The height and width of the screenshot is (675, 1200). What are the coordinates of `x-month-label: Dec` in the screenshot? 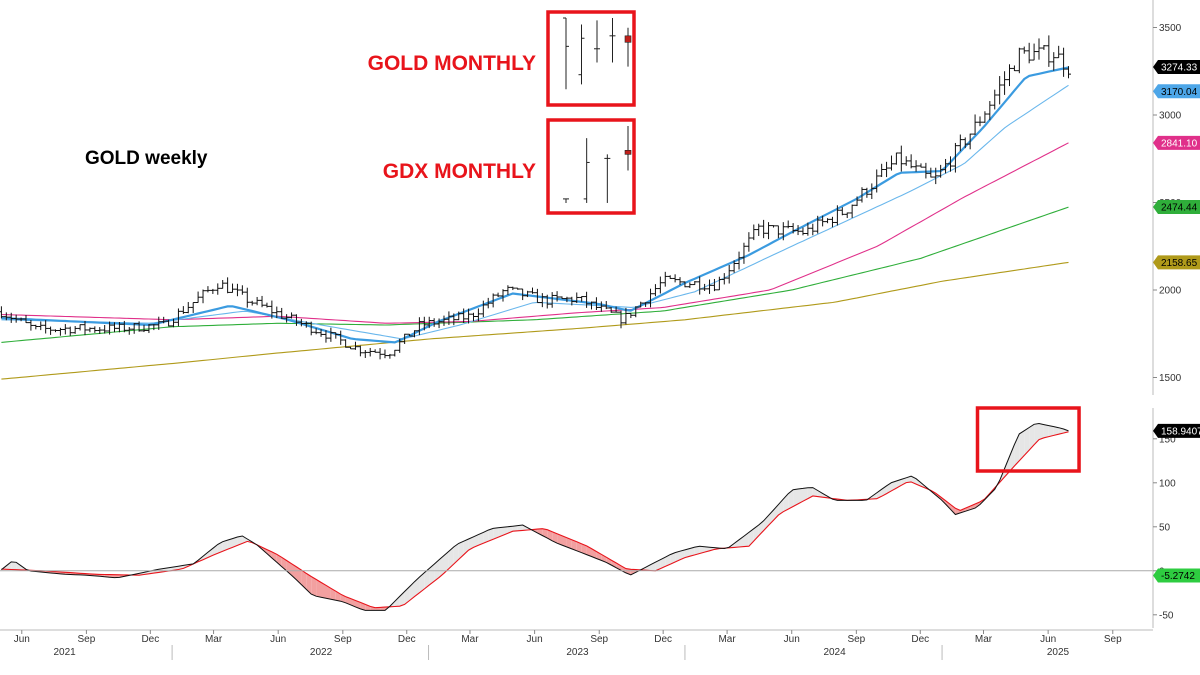 It's located at (663, 639).